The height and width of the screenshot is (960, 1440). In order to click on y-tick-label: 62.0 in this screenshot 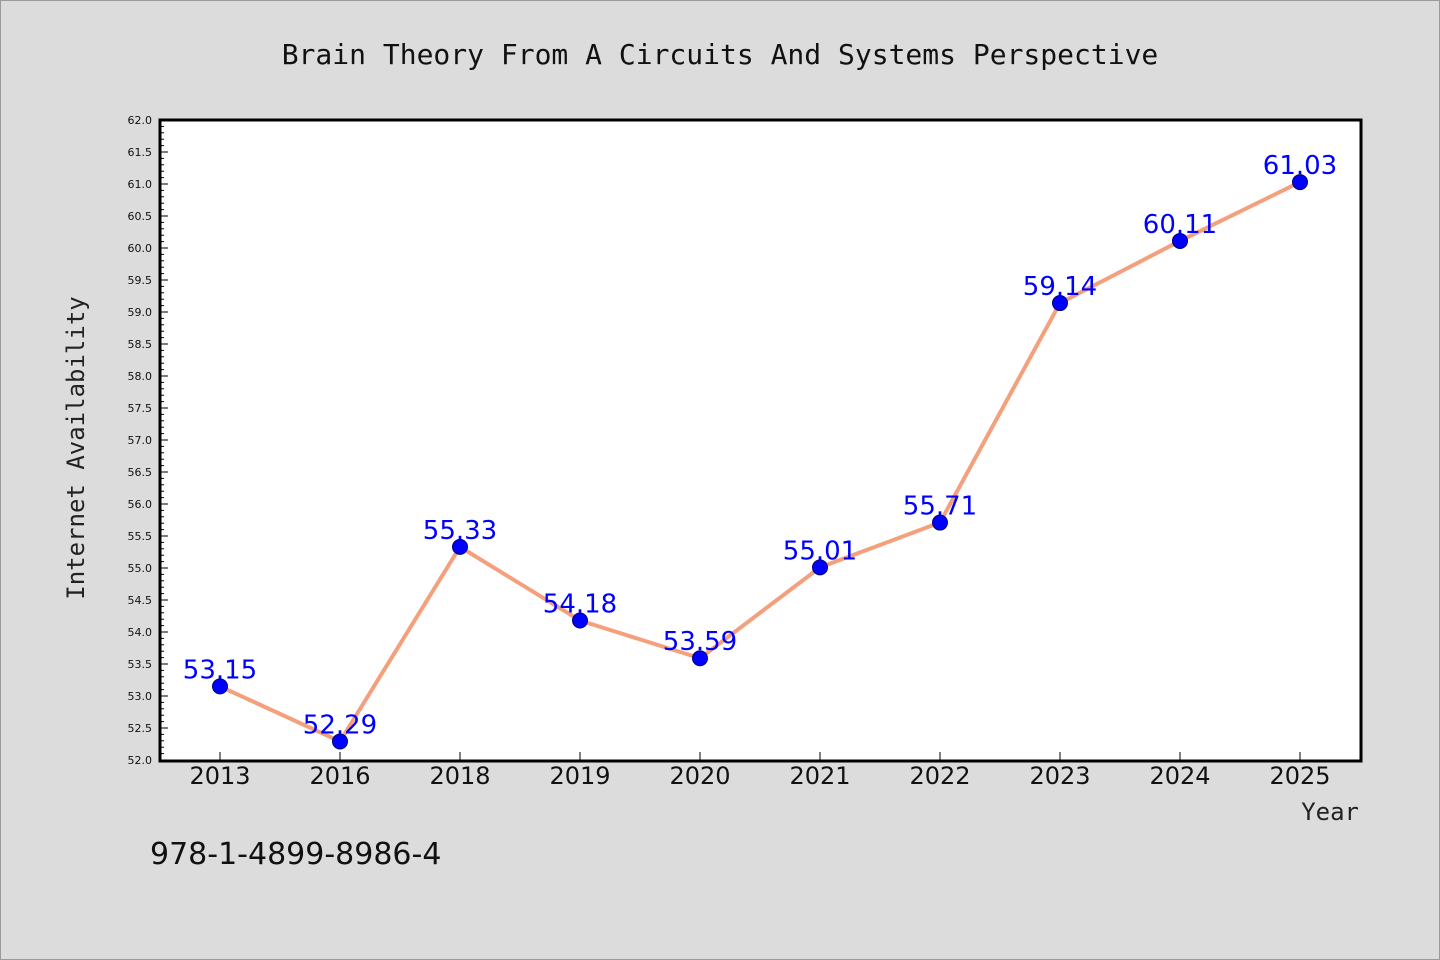, I will do `click(140, 120)`.